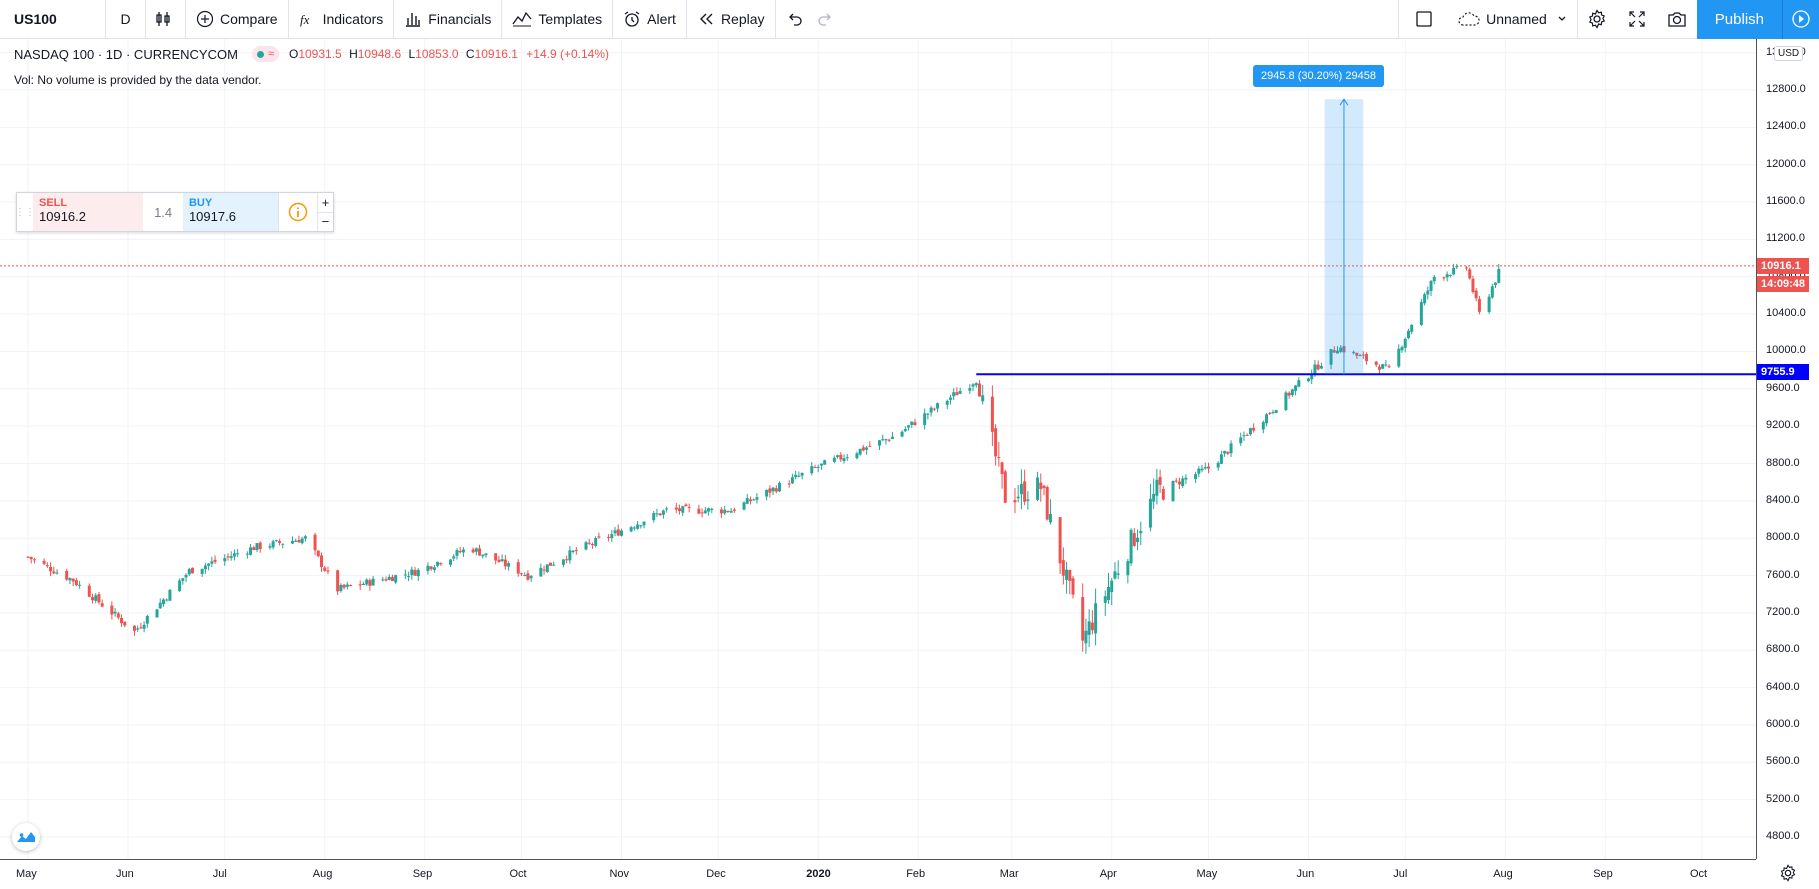 The height and width of the screenshot is (889, 1819). Describe the element at coordinates (448, 19) in the screenshot. I see `financials-button: Financials` at that location.